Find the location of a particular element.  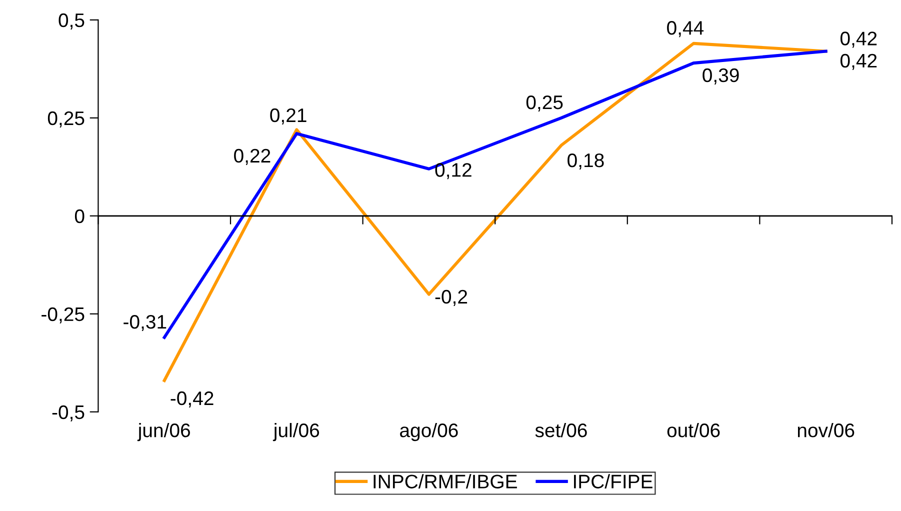

legend-label: INPC/RMF/IBGE is located at coordinates (445, 481).